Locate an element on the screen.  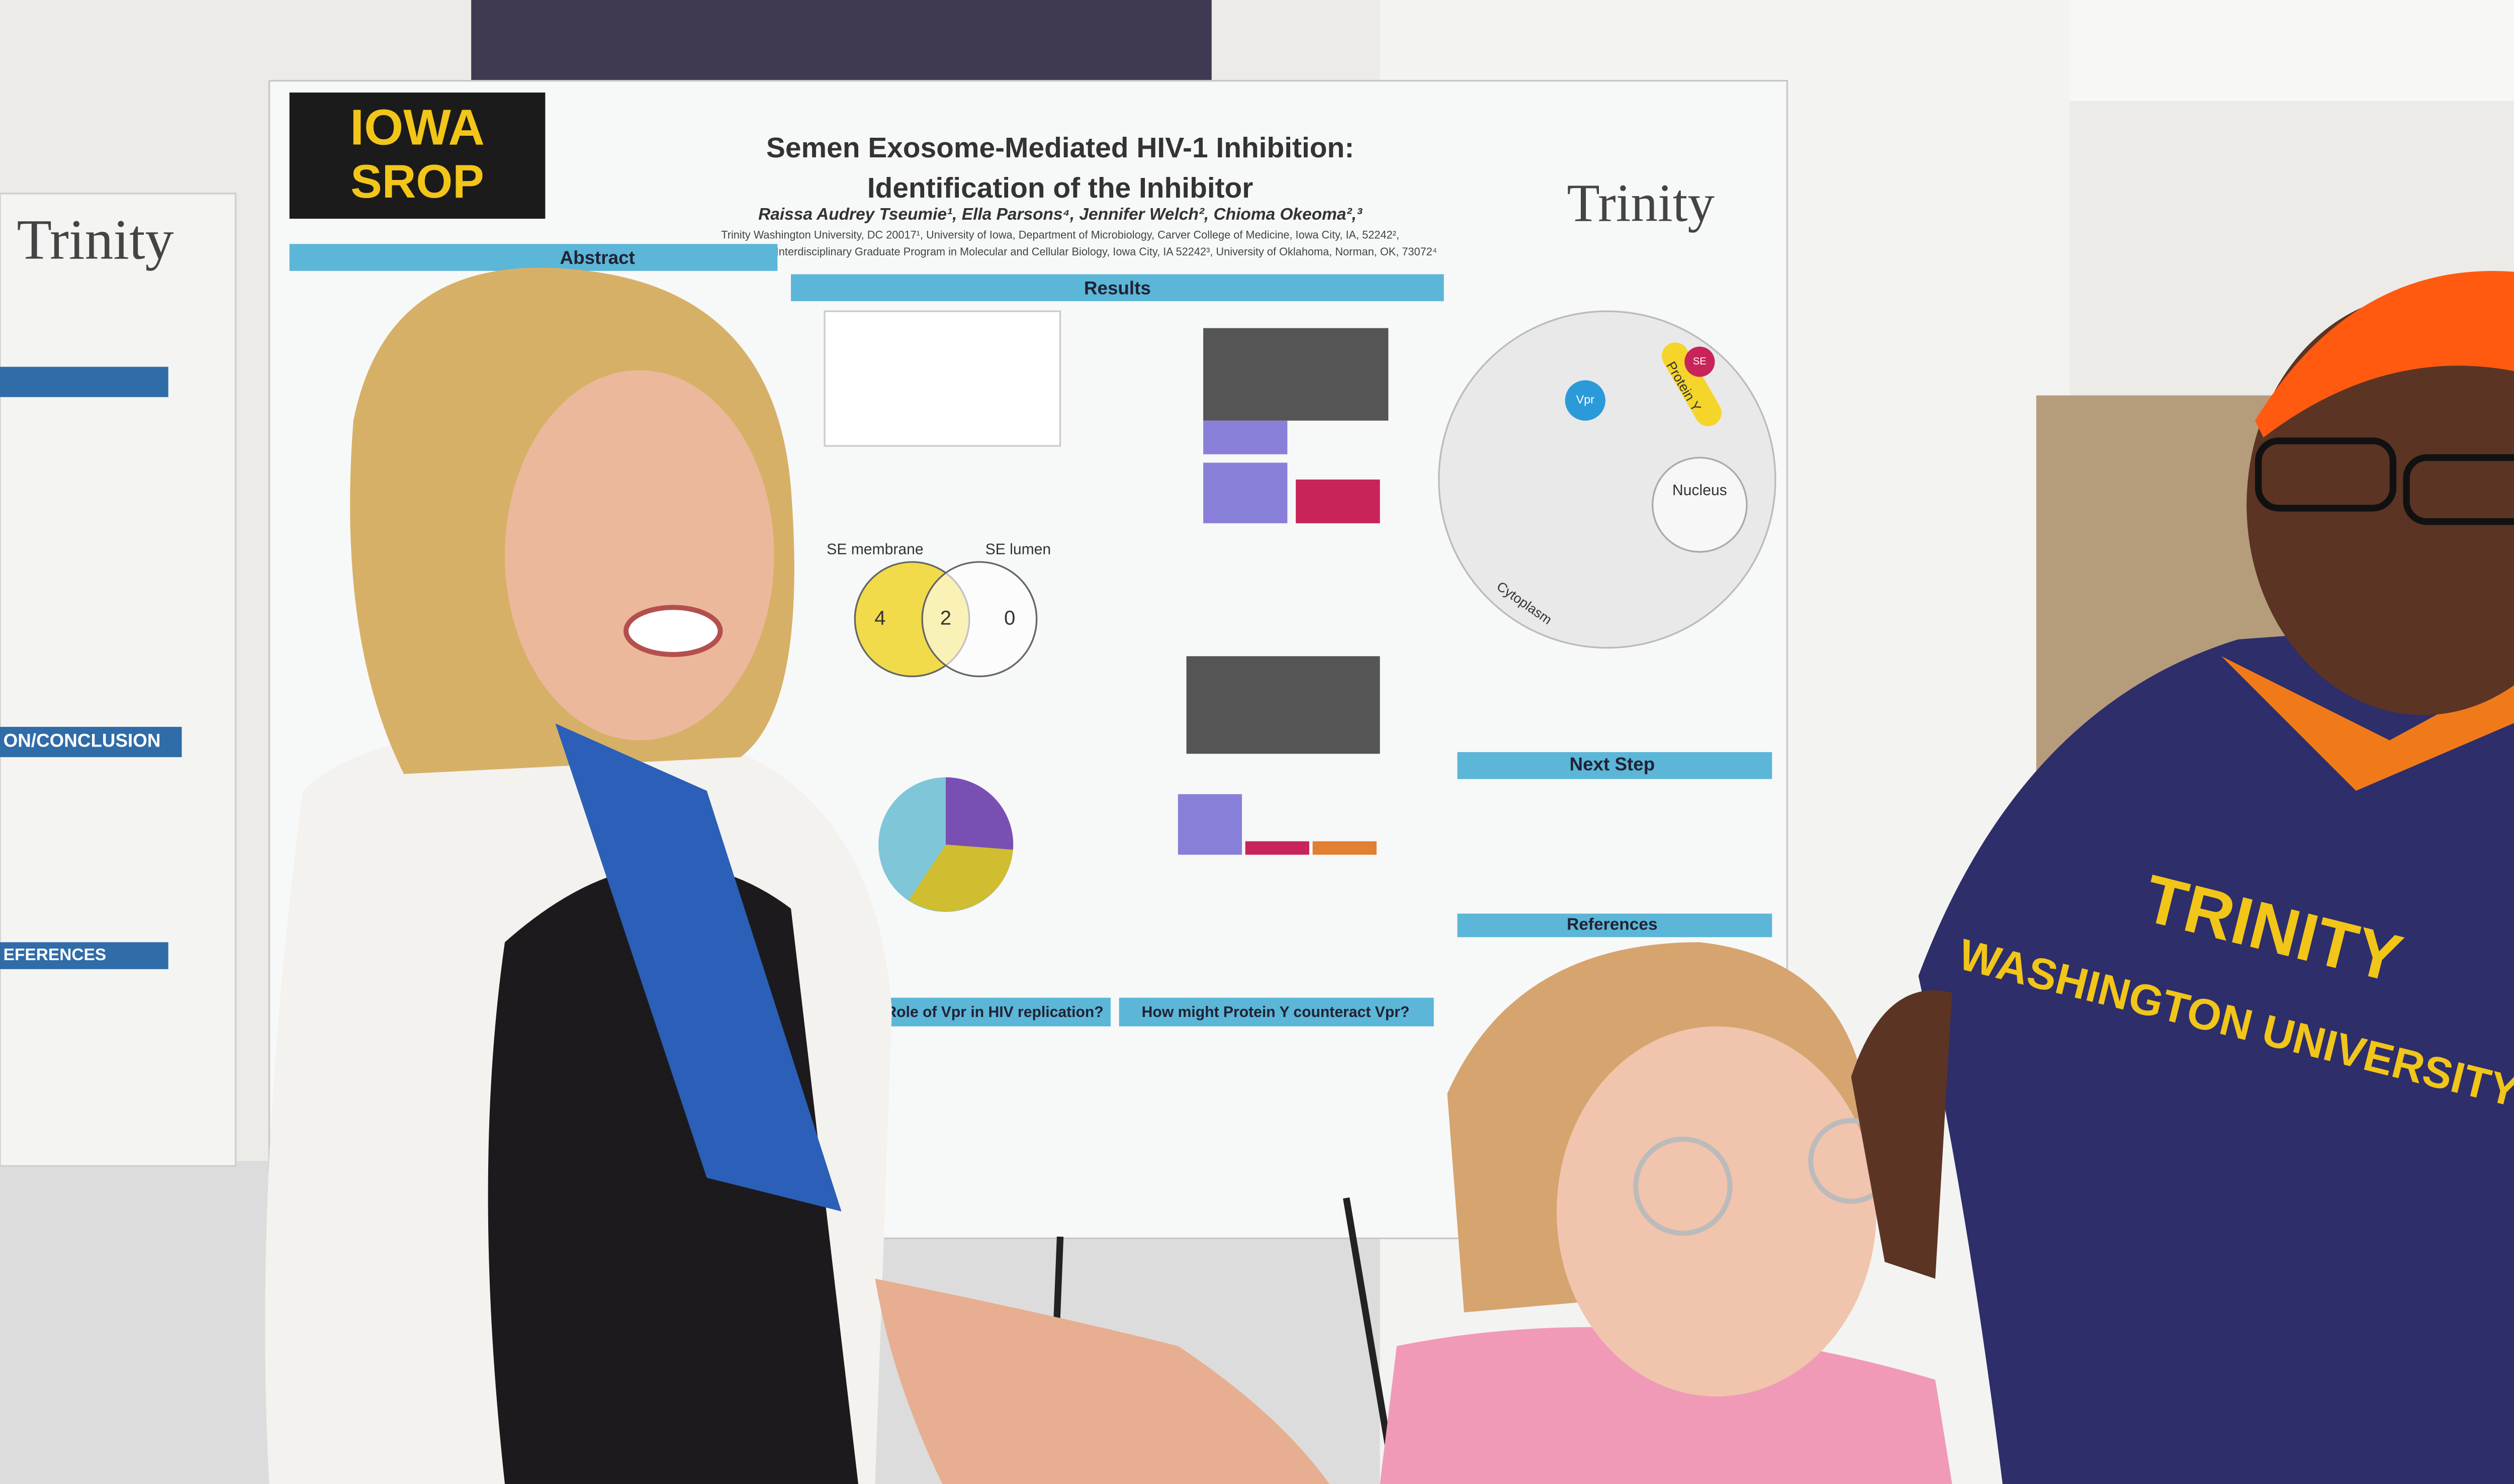
se-shape is located at coordinates (1699, 361).